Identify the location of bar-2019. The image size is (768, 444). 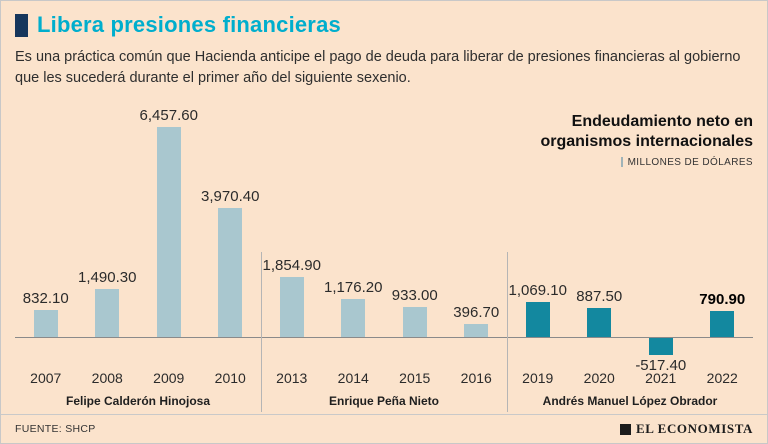
(537, 319).